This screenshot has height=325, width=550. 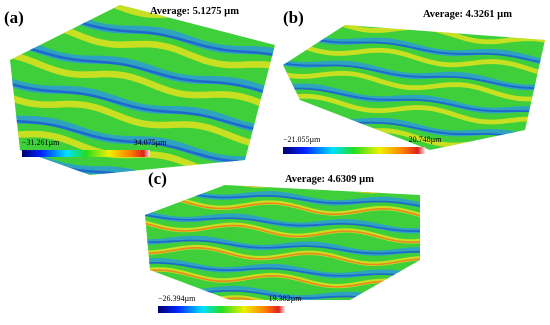 I want to click on colorbar-min: −31.261µm, so click(x=41, y=142).